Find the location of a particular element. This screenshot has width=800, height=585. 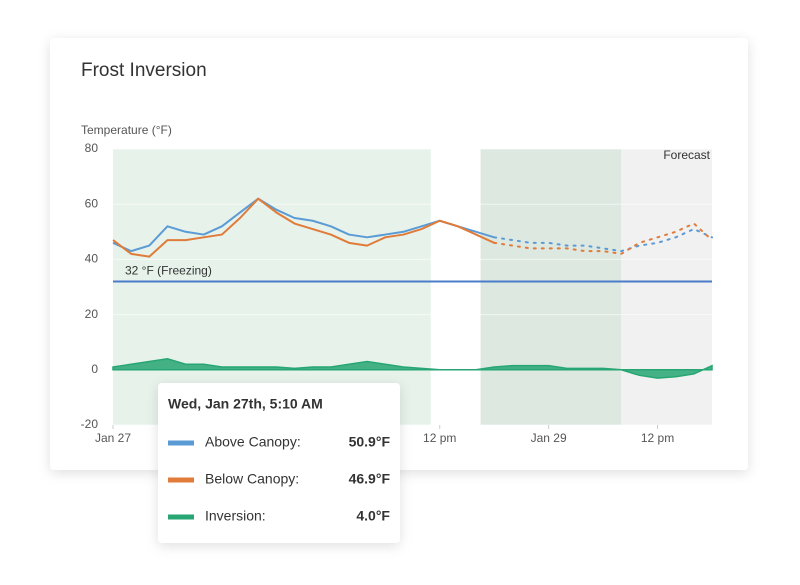

y-axis-label: Temperature (°F) is located at coordinates (126, 130).